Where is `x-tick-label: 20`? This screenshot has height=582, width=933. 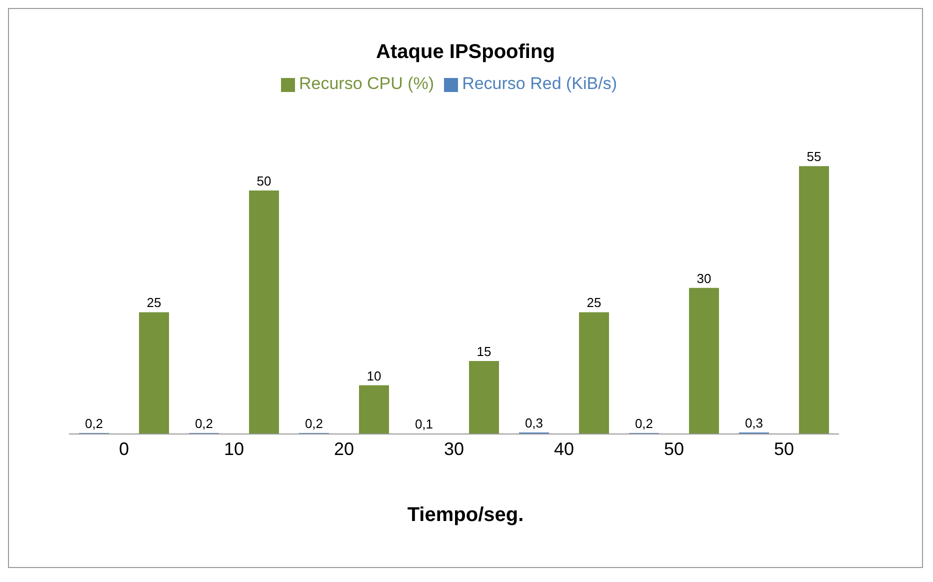 x-tick-label: 20 is located at coordinates (344, 448).